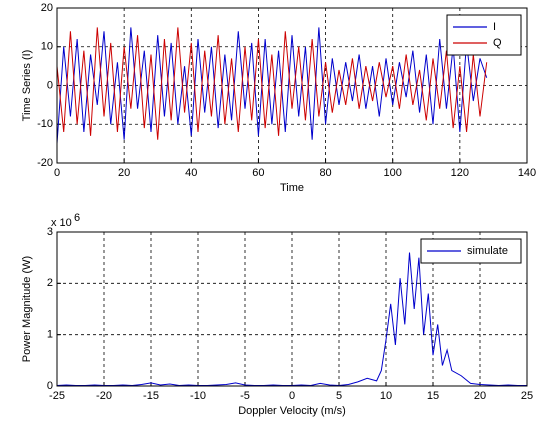  What do you see at coordinates (245, 396) in the screenshot?
I see `x-tick-label: -5` at bounding box center [245, 396].